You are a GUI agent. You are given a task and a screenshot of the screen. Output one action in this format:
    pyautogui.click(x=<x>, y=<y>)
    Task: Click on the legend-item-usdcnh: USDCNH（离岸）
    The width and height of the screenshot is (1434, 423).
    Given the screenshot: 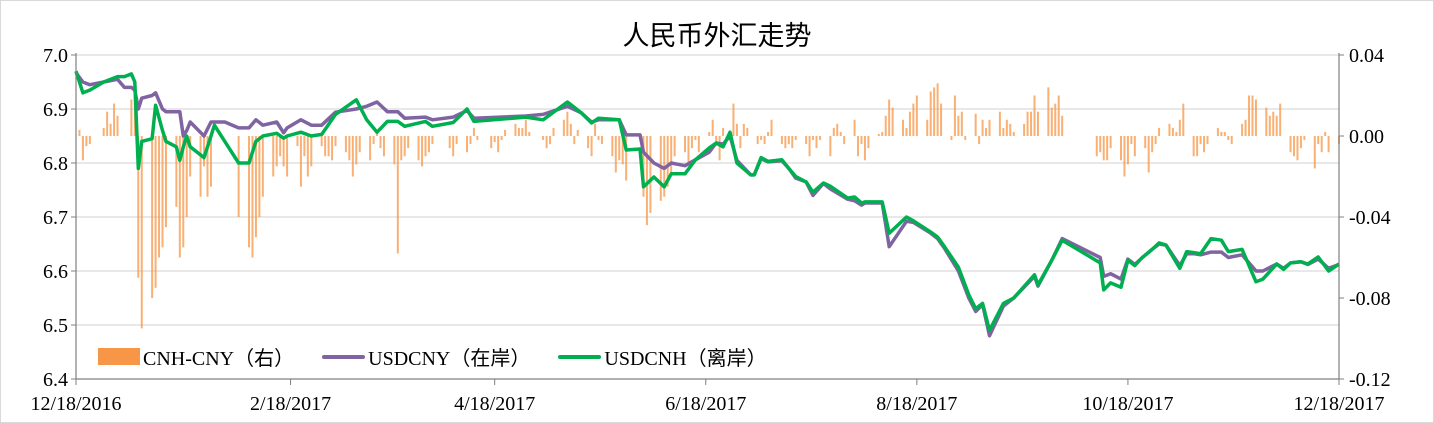 What is the action you would take?
    pyautogui.click(x=662, y=356)
    